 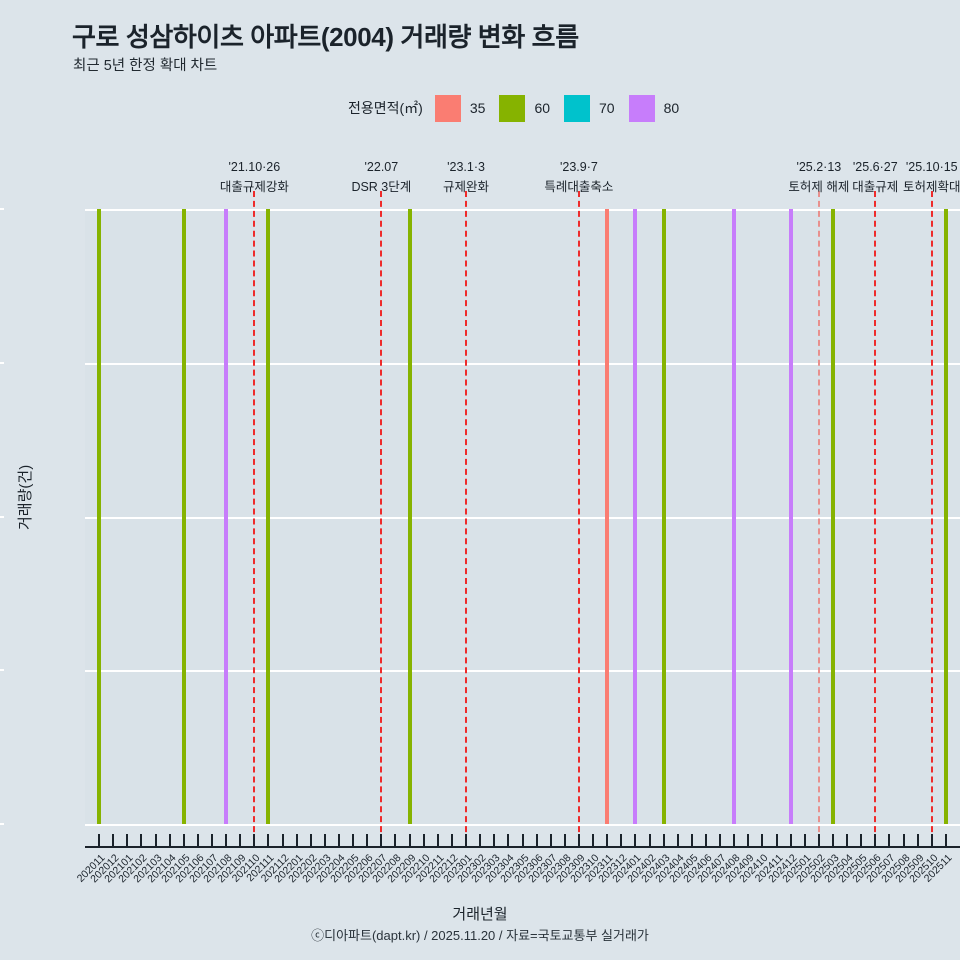 I want to click on legend-item-60: 60, so click(x=525, y=108).